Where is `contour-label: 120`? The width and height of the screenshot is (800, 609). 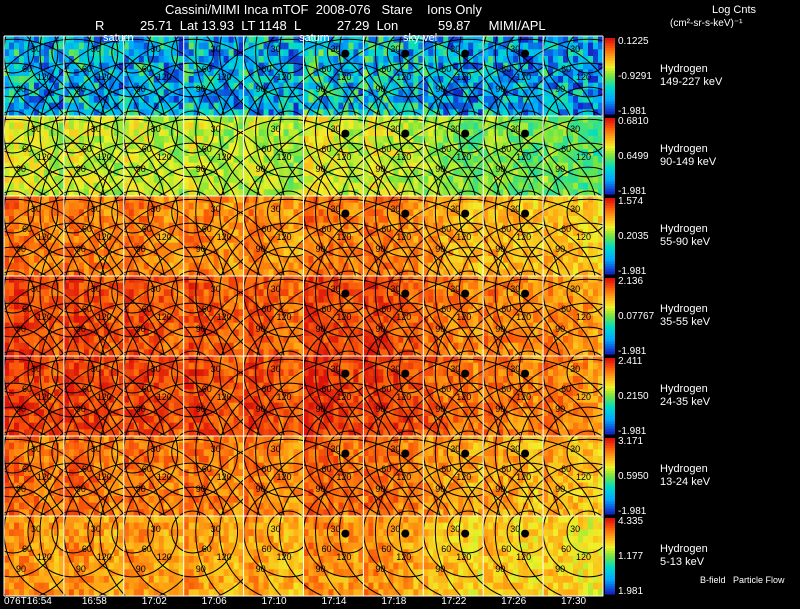
contour-label: 120 is located at coordinates (44, 237).